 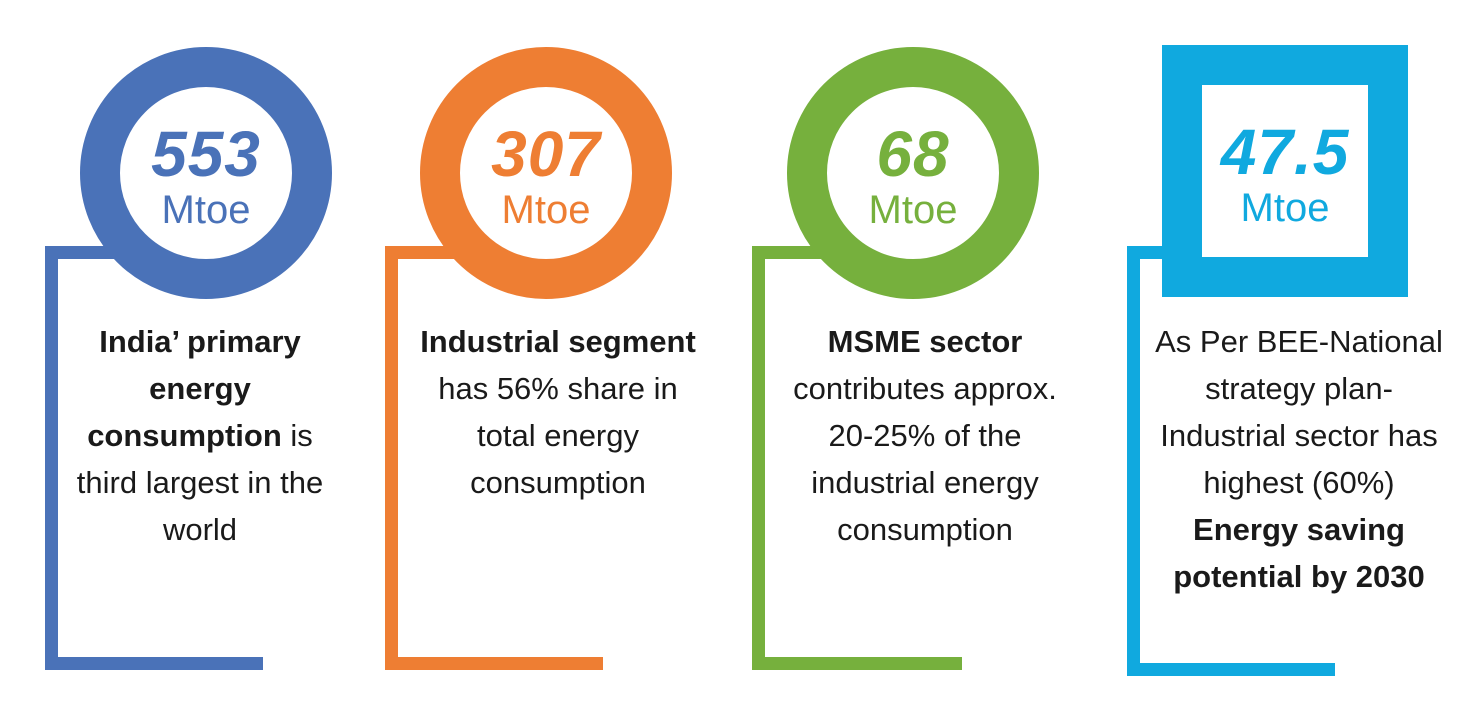 I want to click on description-bold: Energy saving potential by 2030, so click(x=1299, y=553).